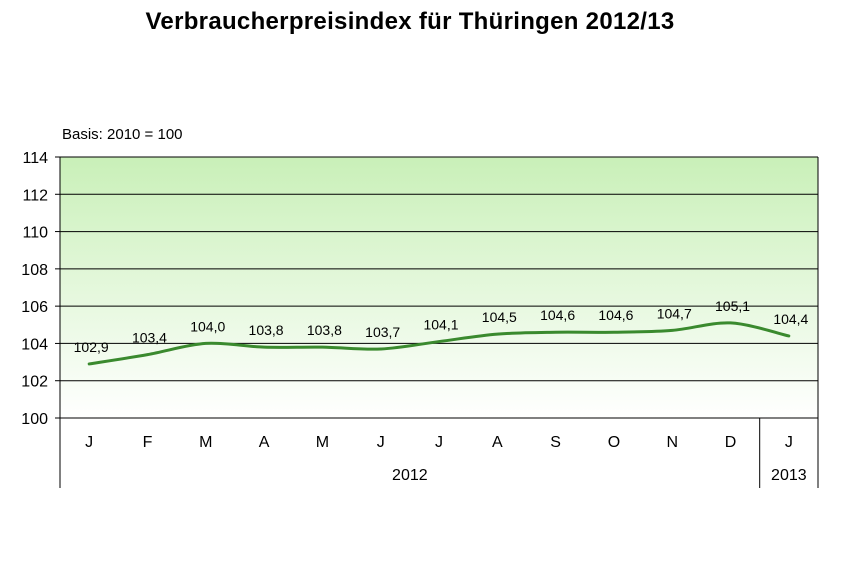  Describe the element at coordinates (382, 332) in the screenshot. I see `data-label: 103,7` at that location.